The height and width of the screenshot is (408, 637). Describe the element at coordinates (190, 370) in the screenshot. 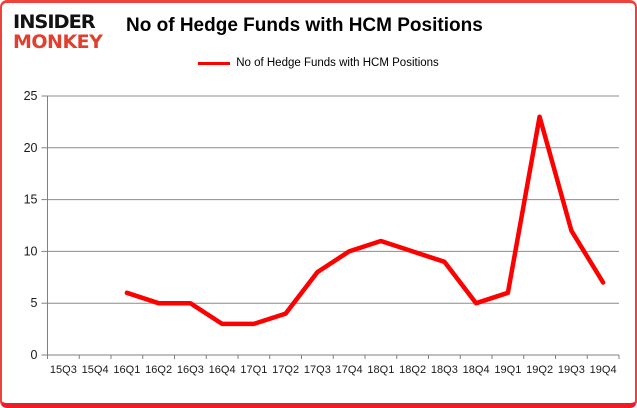

I see `x-tick-label: 16Q3` at that location.